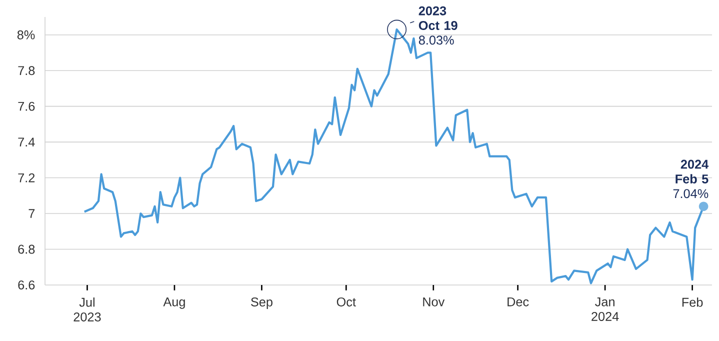 This screenshot has height=341, width=719. What do you see at coordinates (26, 106) in the screenshot?
I see `y-tick-label: 7.6` at bounding box center [26, 106].